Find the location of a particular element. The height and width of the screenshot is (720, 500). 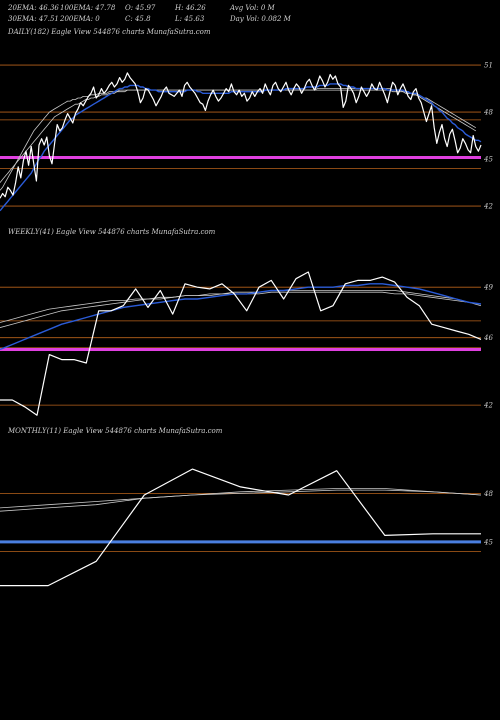

monthly-tick-label: 48 is located at coordinates (488, 494).